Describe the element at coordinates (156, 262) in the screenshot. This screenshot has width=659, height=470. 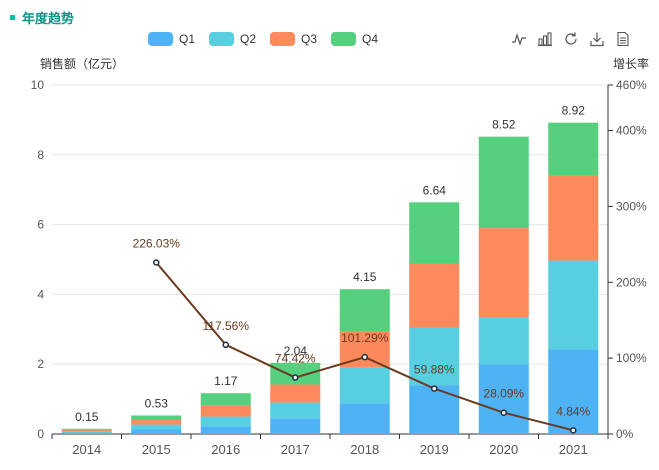
I see `growth-point-2015` at that location.